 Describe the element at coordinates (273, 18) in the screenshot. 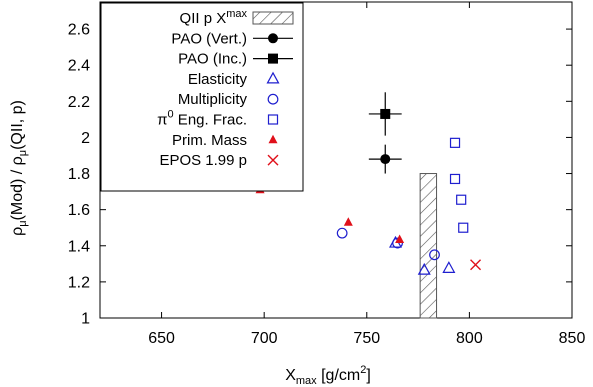

I see `legend-band-swatch` at that location.